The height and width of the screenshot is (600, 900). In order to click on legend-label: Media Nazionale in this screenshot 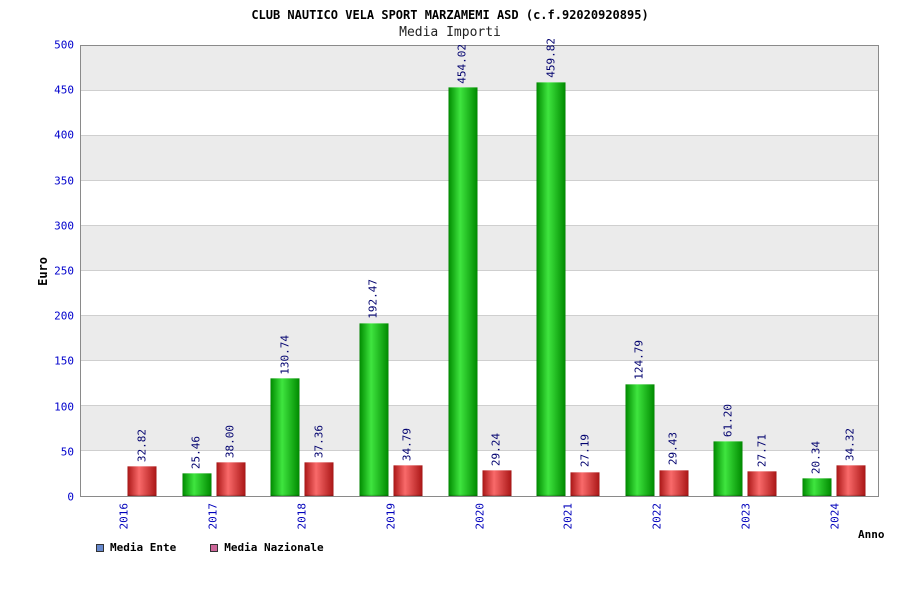, I will do `click(274, 547)`.